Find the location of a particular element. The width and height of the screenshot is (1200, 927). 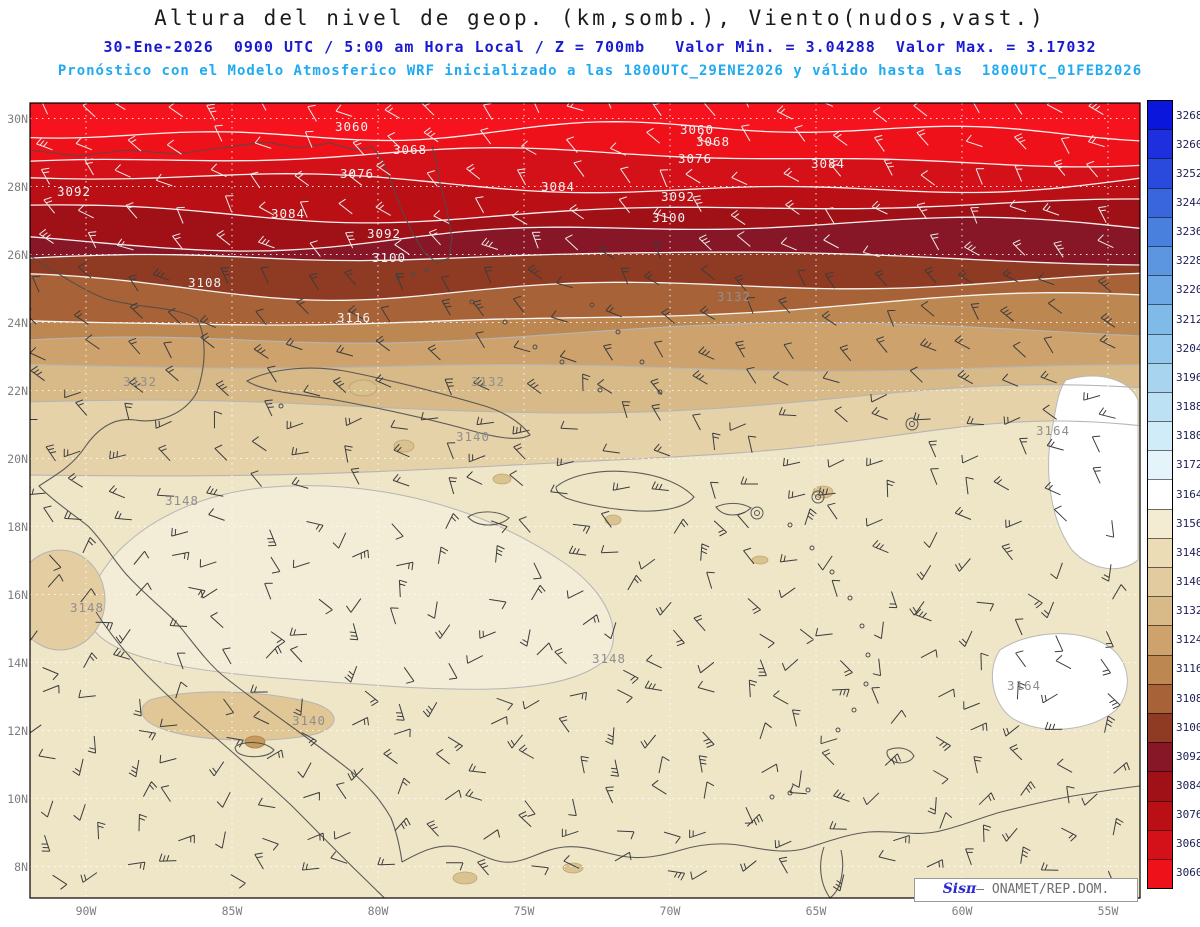

contour-label: 3076 is located at coordinates (695, 158).